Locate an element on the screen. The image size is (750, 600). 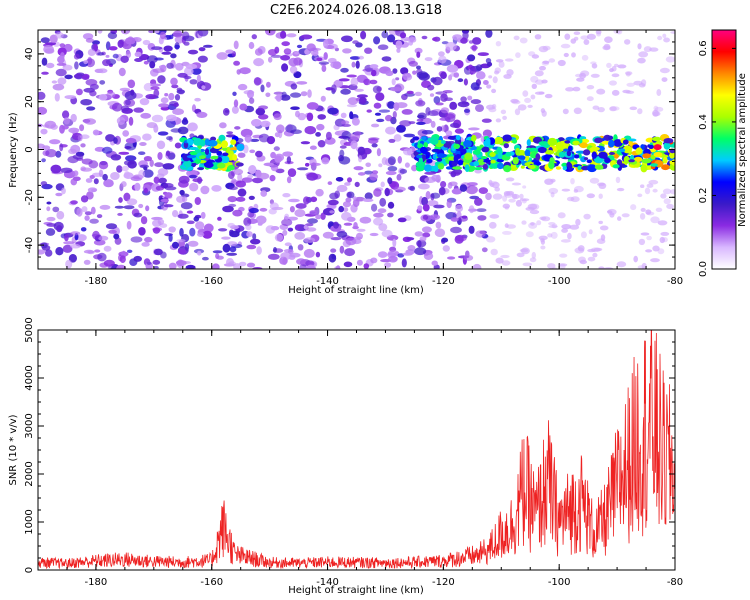
y-tick-label: -20 is located at coordinates (29, 197).